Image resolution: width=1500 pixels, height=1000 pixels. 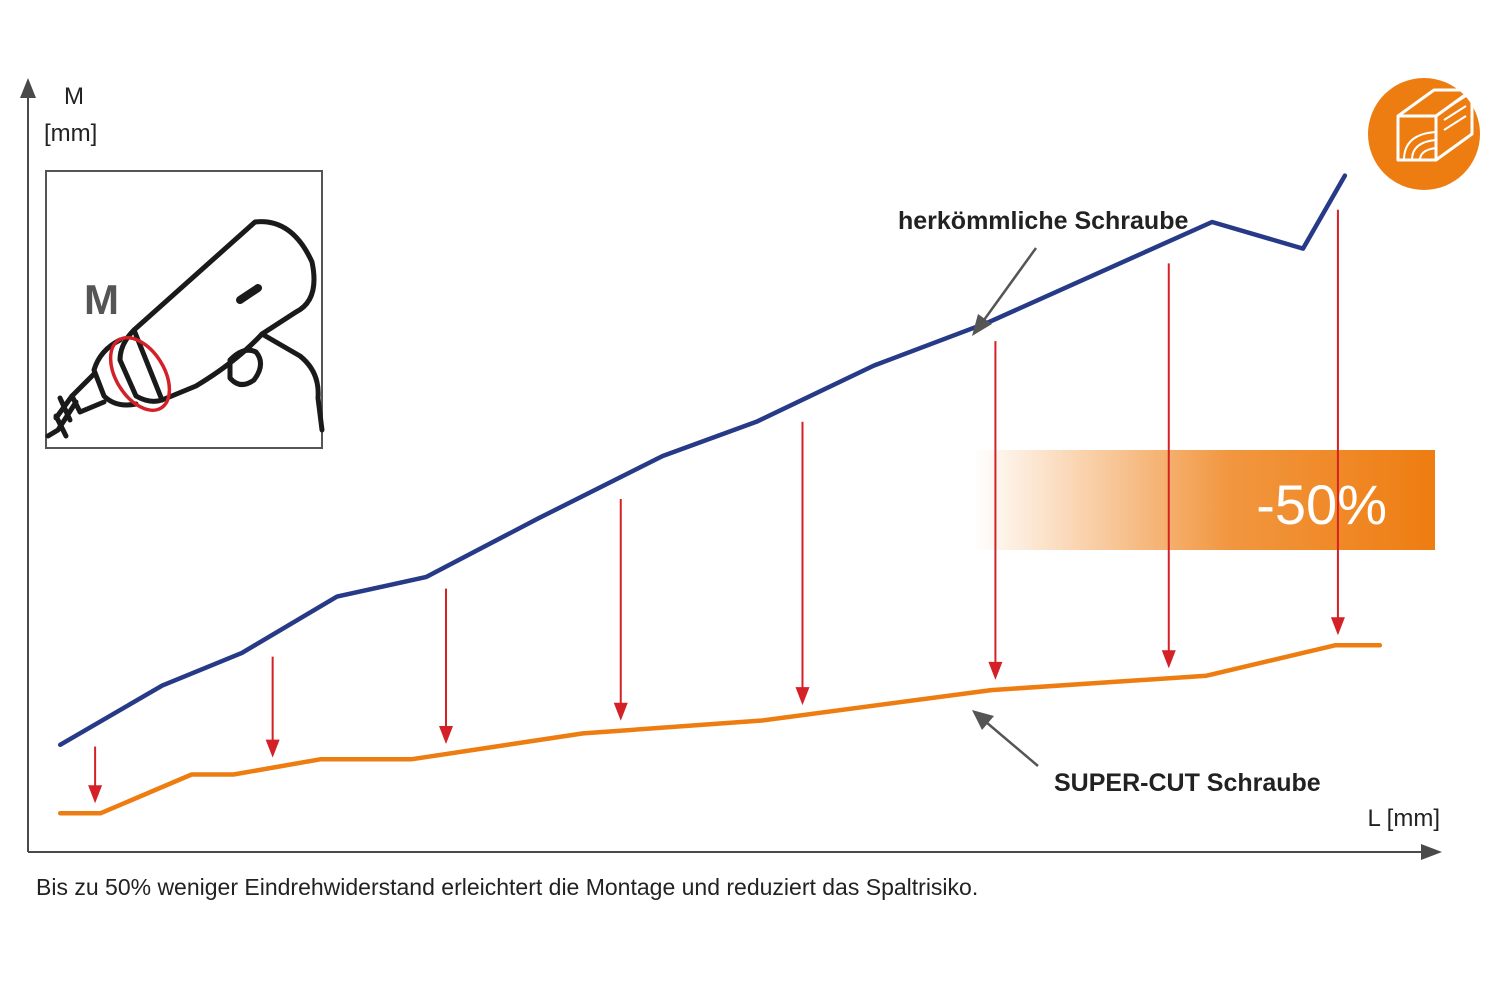 I want to click on reduction-badge-text: -50%, so click(x=1321, y=504).